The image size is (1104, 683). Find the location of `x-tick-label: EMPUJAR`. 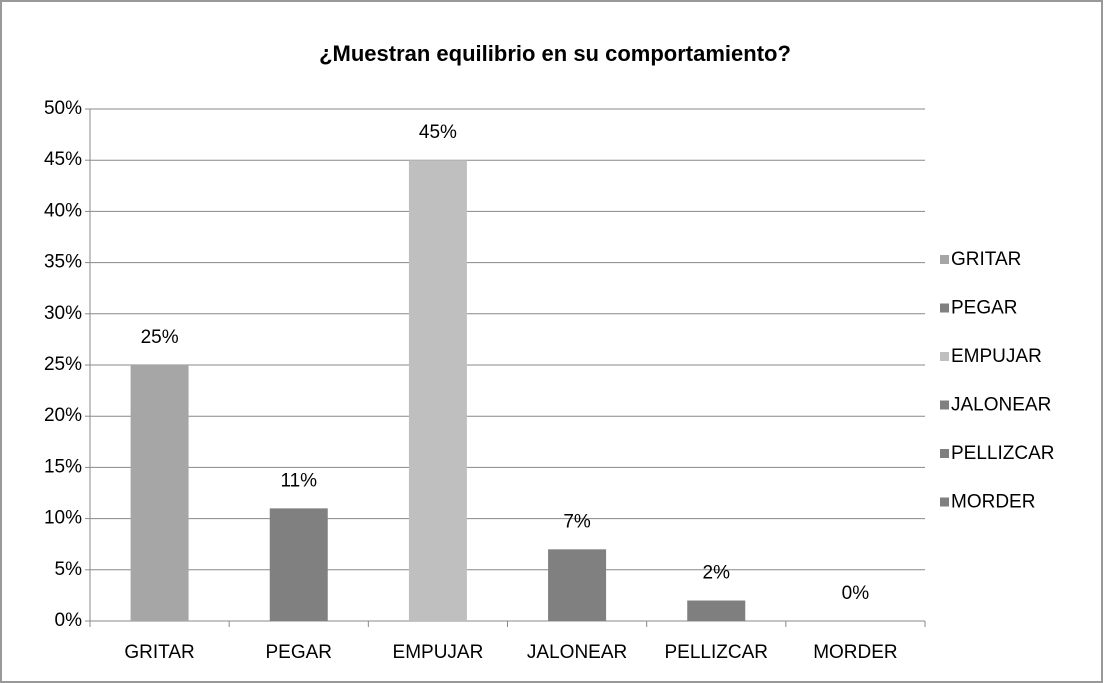

x-tick-label: EMPUJAR is located at coordinates (438, 652).